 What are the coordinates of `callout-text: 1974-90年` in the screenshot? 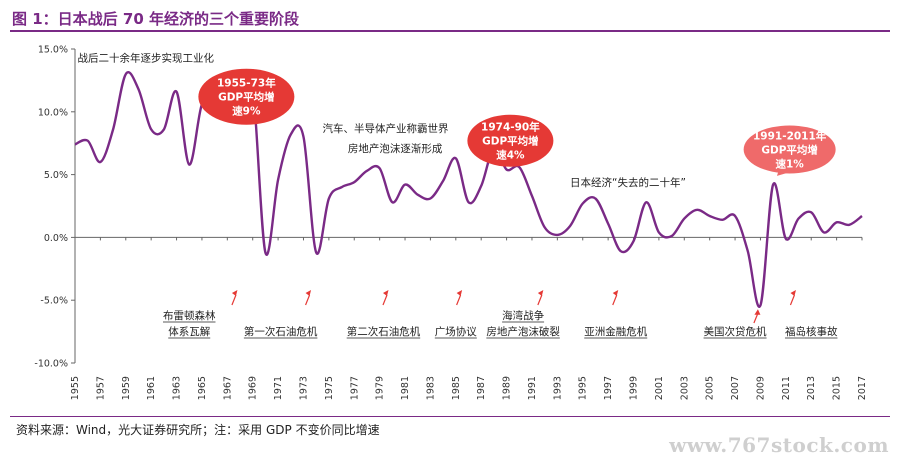 It's located at (510, 127).